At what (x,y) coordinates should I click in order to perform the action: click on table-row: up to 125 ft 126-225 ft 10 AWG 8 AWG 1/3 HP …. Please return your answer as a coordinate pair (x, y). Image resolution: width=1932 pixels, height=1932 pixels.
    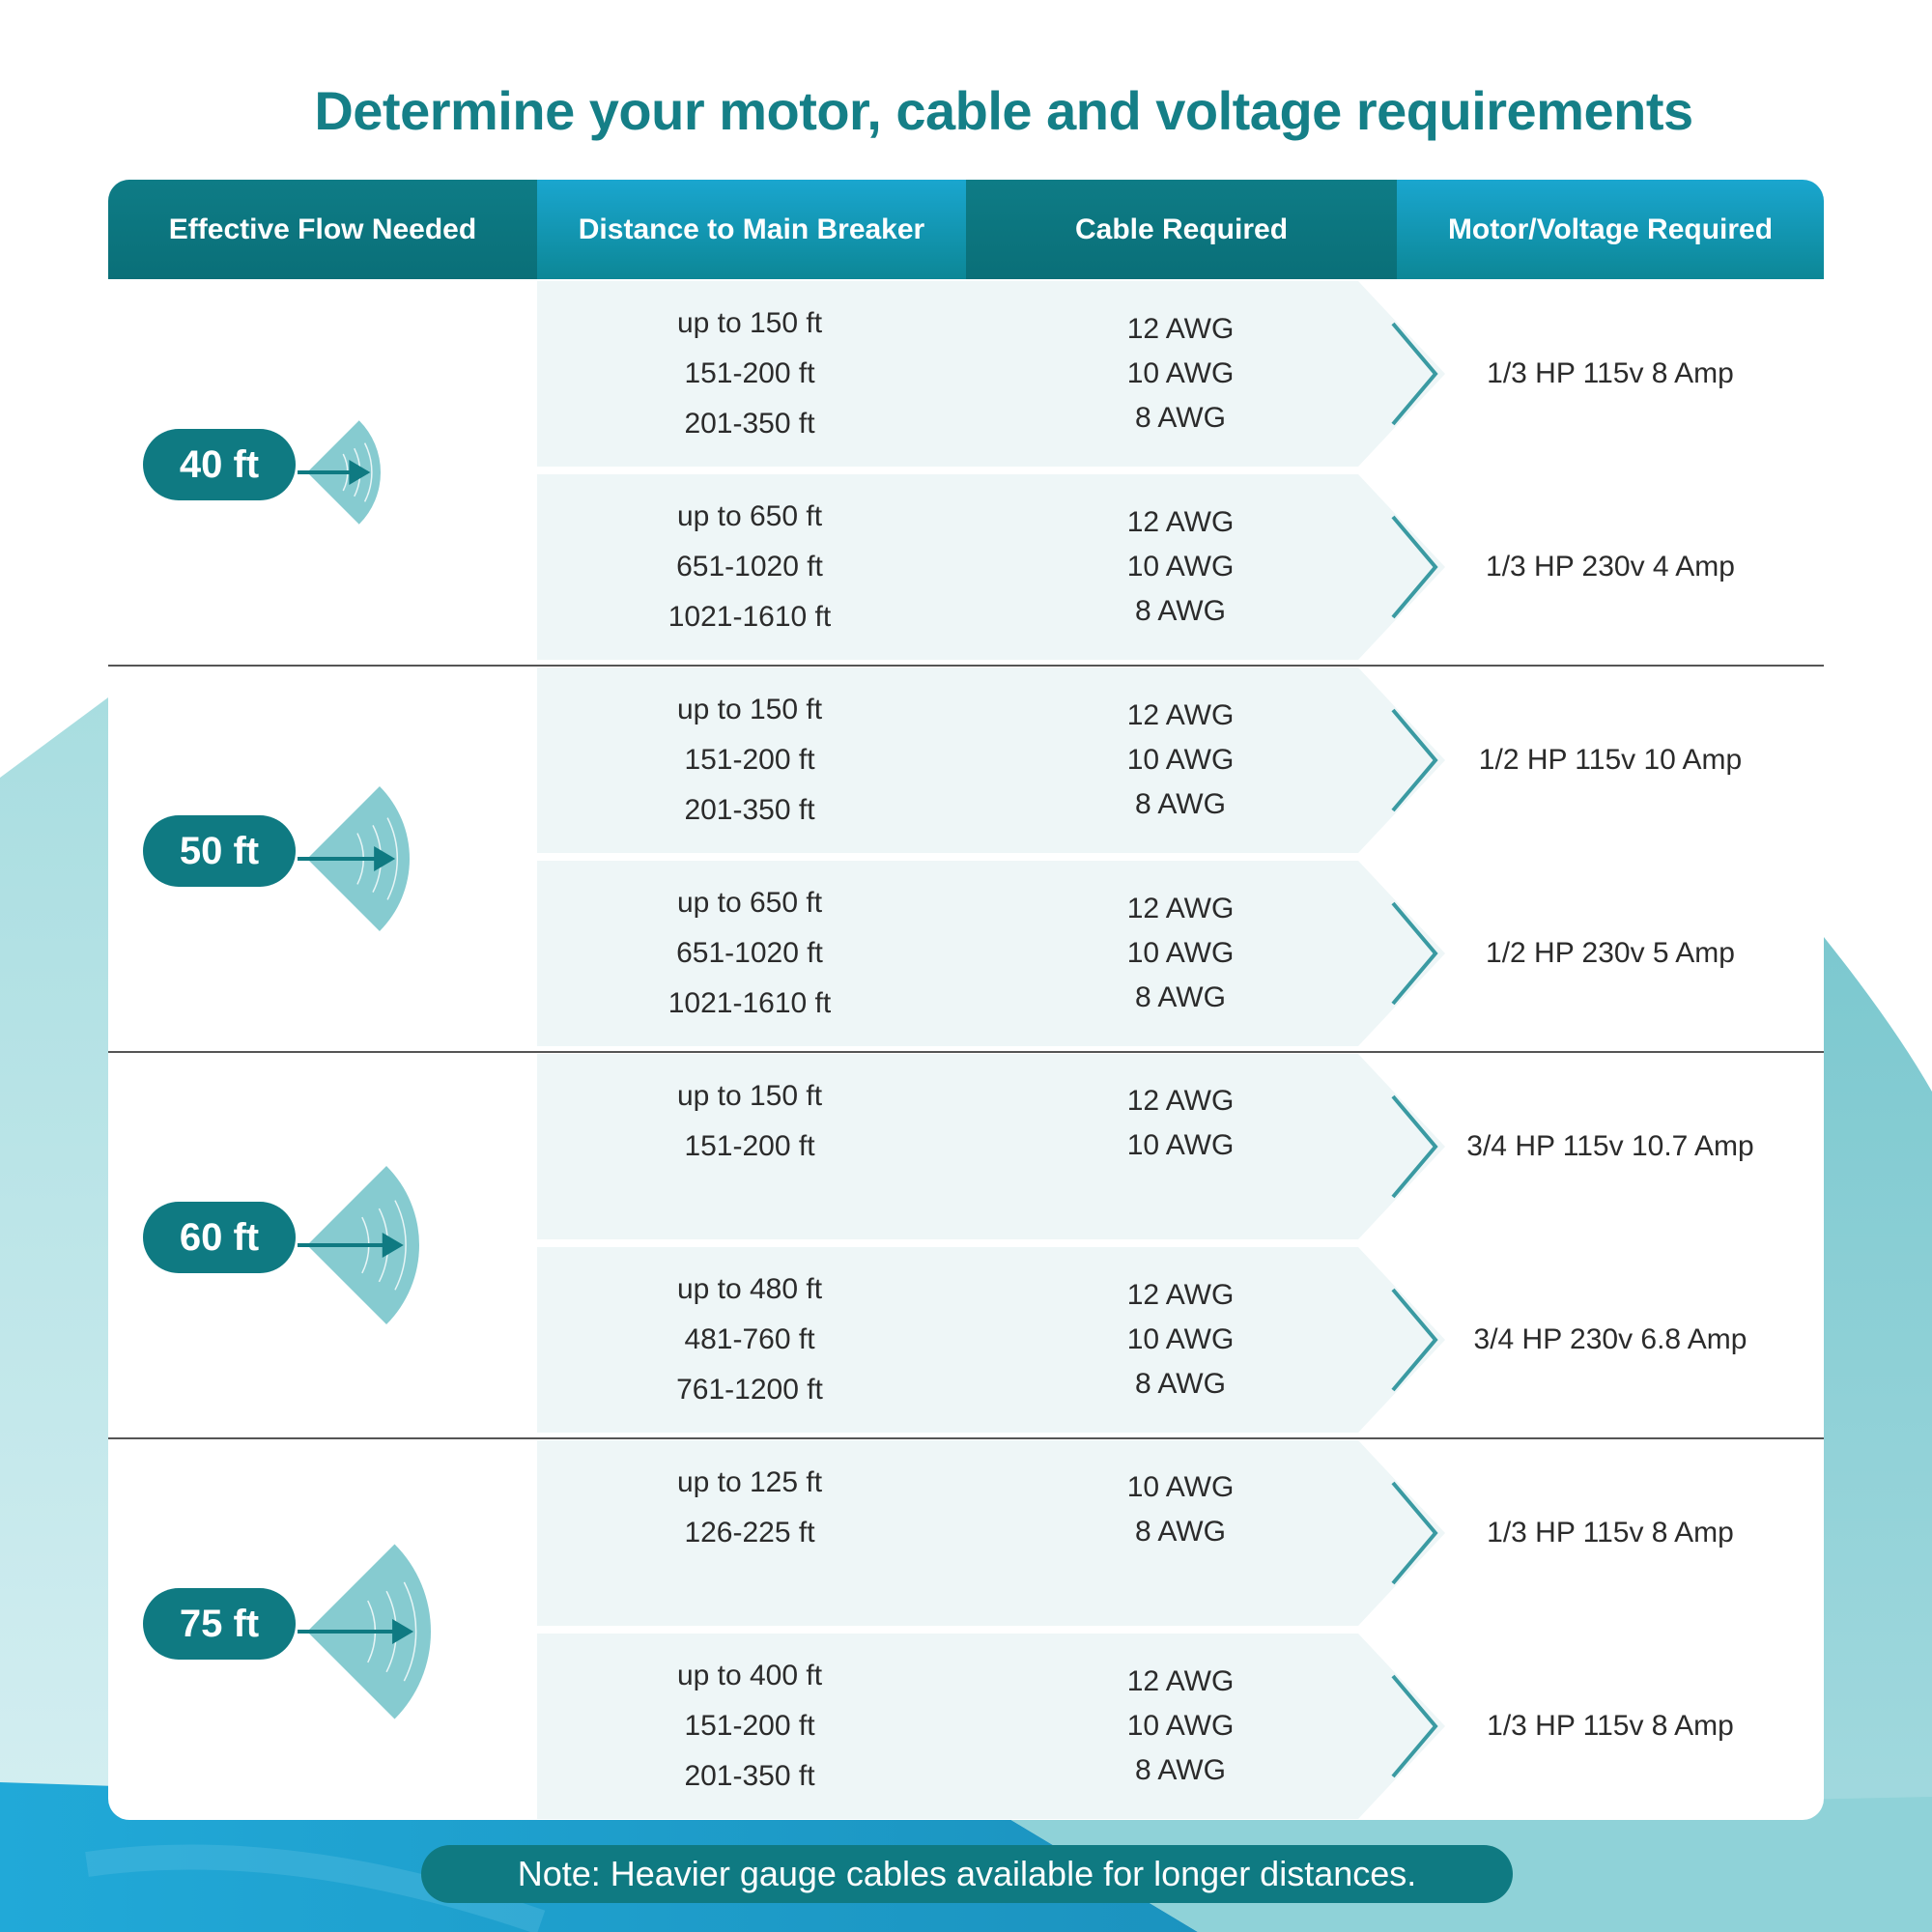
    Looking at the image, I should click on (1155, 1533).